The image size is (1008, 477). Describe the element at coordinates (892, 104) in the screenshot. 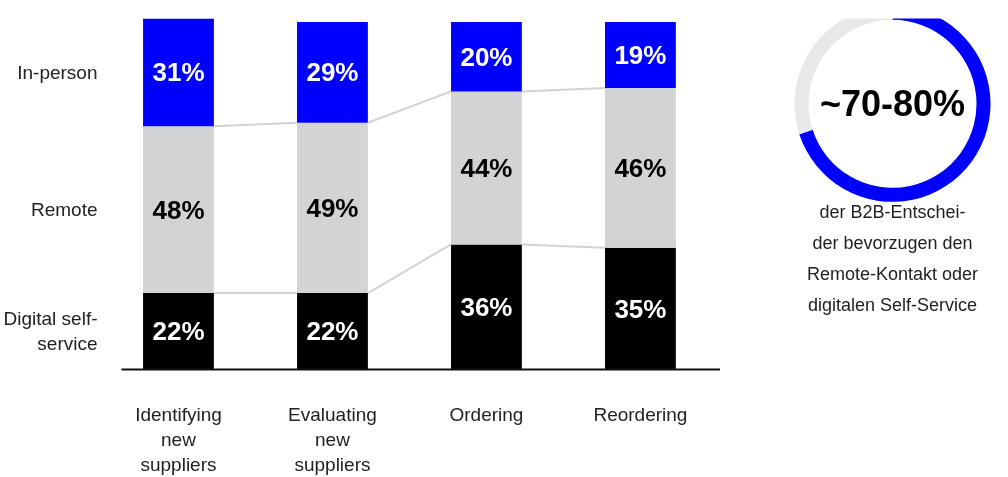

I see `text: ~70-80%` at that location.